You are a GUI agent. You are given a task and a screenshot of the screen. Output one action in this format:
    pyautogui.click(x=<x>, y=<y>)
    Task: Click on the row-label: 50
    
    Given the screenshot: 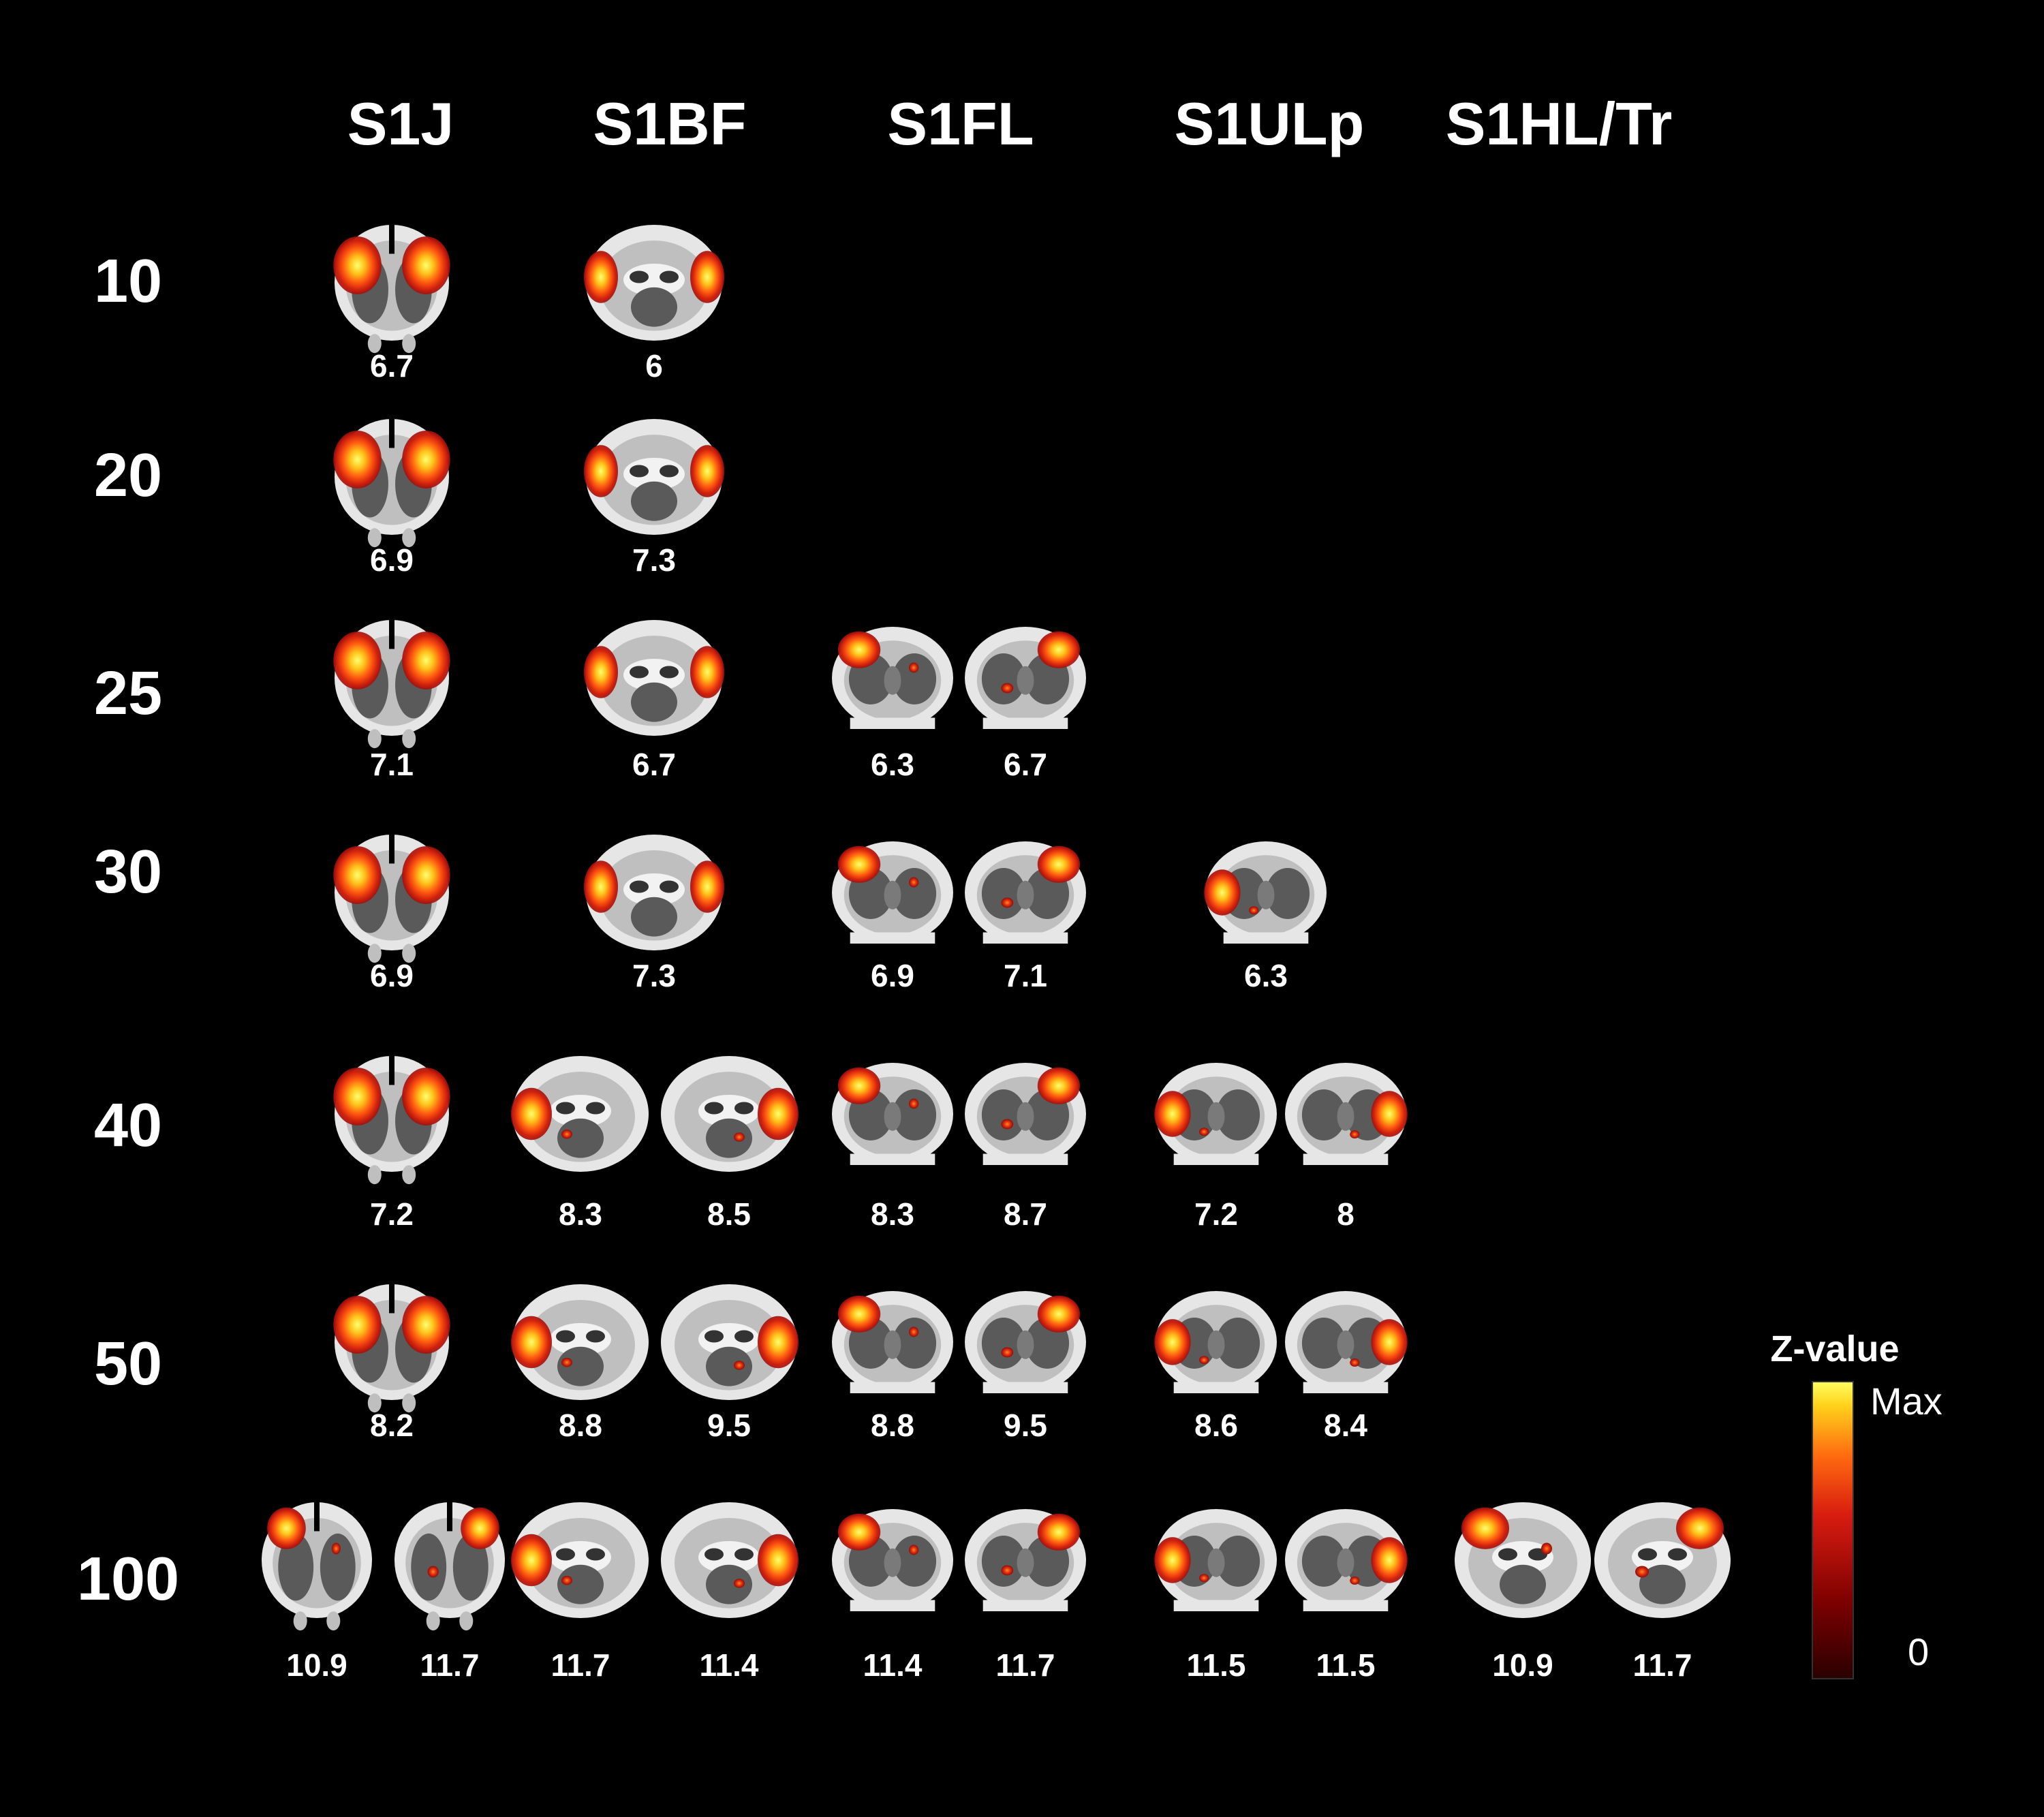 What is the action you would take?
    pyautogui.click(x=128, y=1364)
    